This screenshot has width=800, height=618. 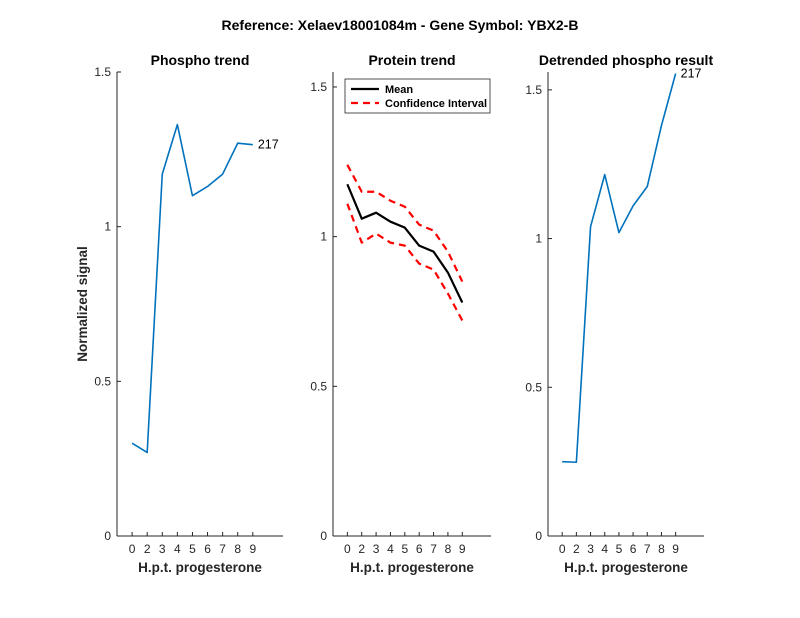 I want to click on phospho-trend-x-tick-label: 5, so click(x=192, y=549).